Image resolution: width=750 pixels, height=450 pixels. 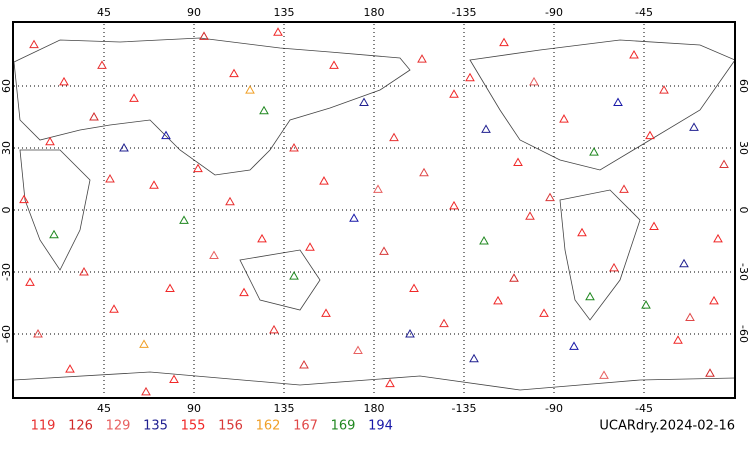 I want to click on legend-entry: 129, so click(x=118, y=426).